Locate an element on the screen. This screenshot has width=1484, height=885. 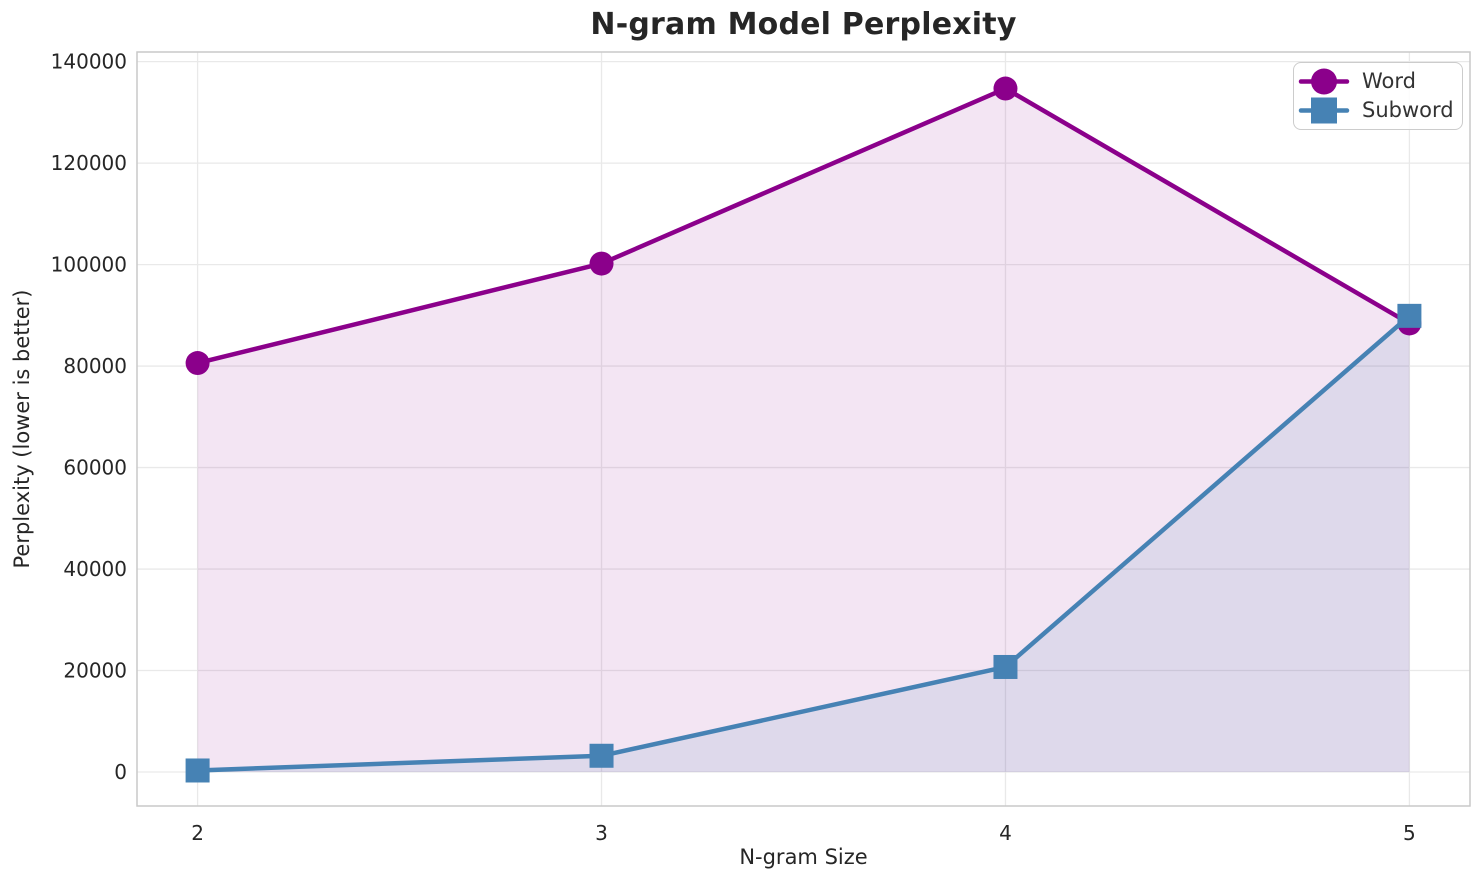
x-tick-label: 4 is located at coordinates (1005, 833).